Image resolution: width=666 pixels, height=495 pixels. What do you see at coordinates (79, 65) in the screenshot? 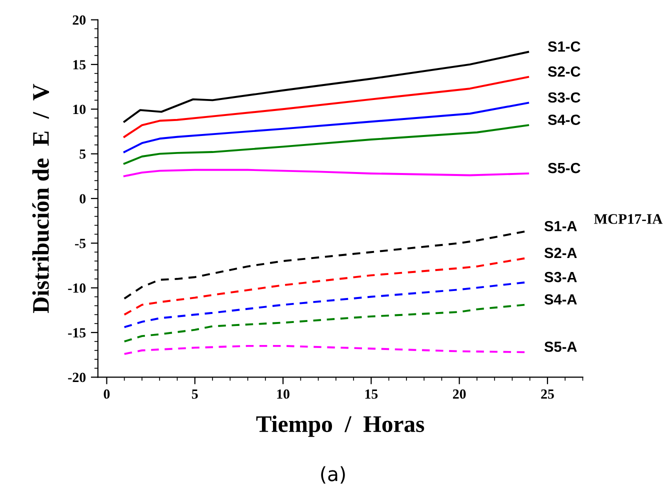
I see `y-tick-label: 15` at bounding box center [79, 65].